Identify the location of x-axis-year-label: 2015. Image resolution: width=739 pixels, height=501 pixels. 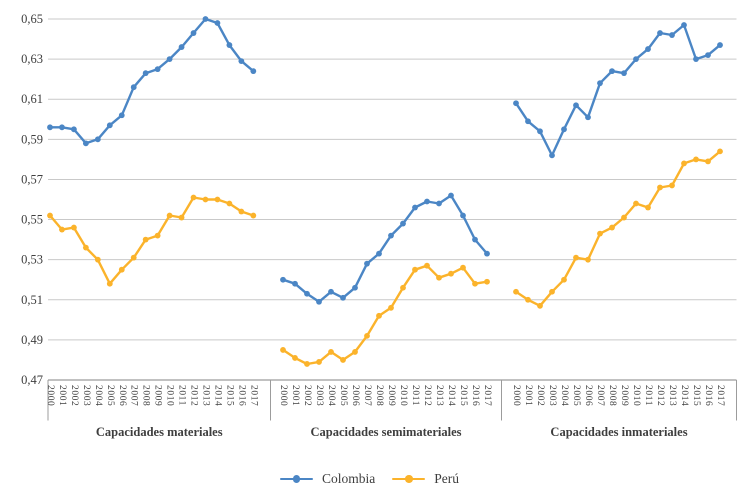
(229, 395).